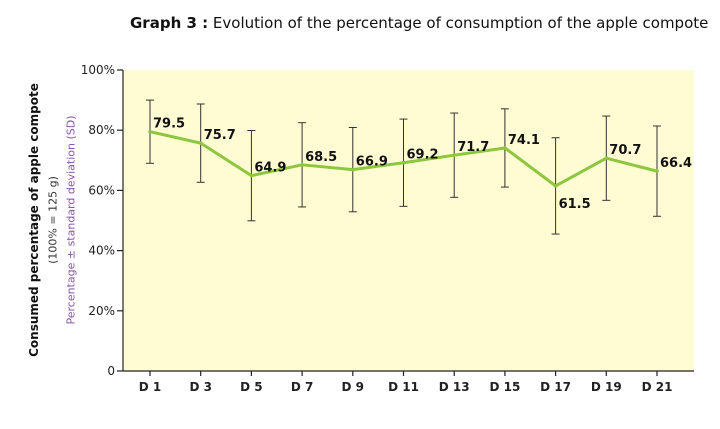 This screenshot has width=720, height=429. I want to click on y-axis-note: Percentage ± standard deviation (SD), so click(71, 220).